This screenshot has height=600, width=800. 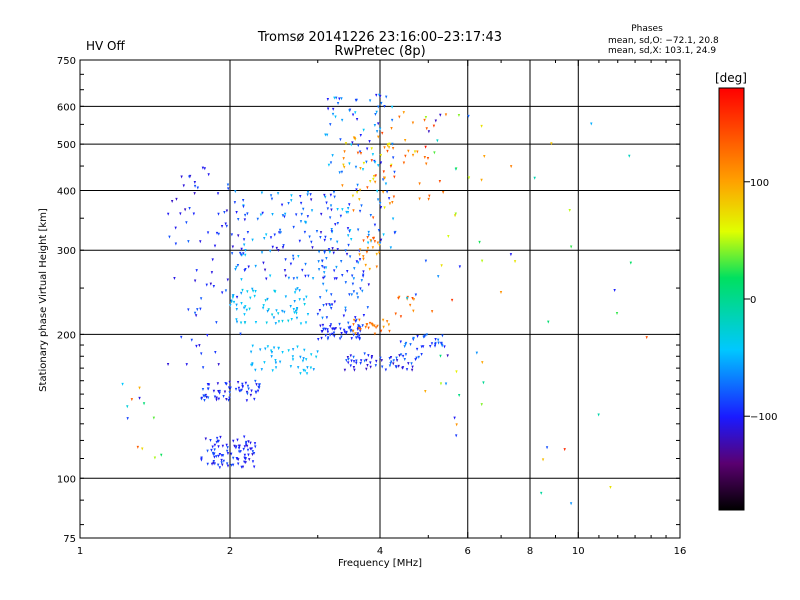 What do you see at coordinates (468, 551) in the screenshot?
I see `x-tick-label: 6` at bounding box center [468, 551].